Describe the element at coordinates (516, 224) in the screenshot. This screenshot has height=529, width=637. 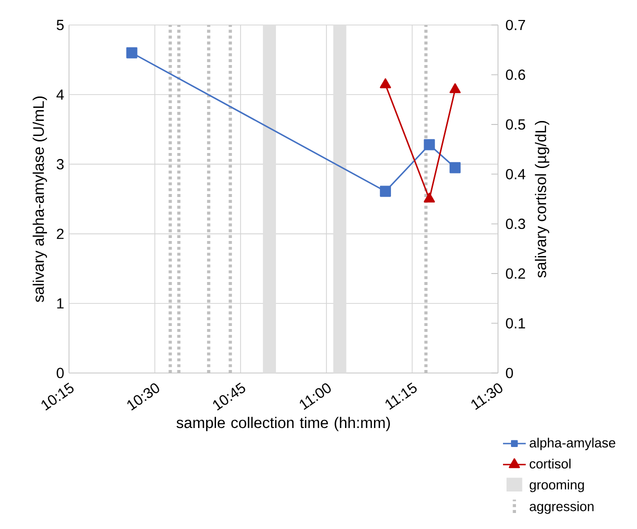
I see `y2-tick-label: 0.3` at that location.